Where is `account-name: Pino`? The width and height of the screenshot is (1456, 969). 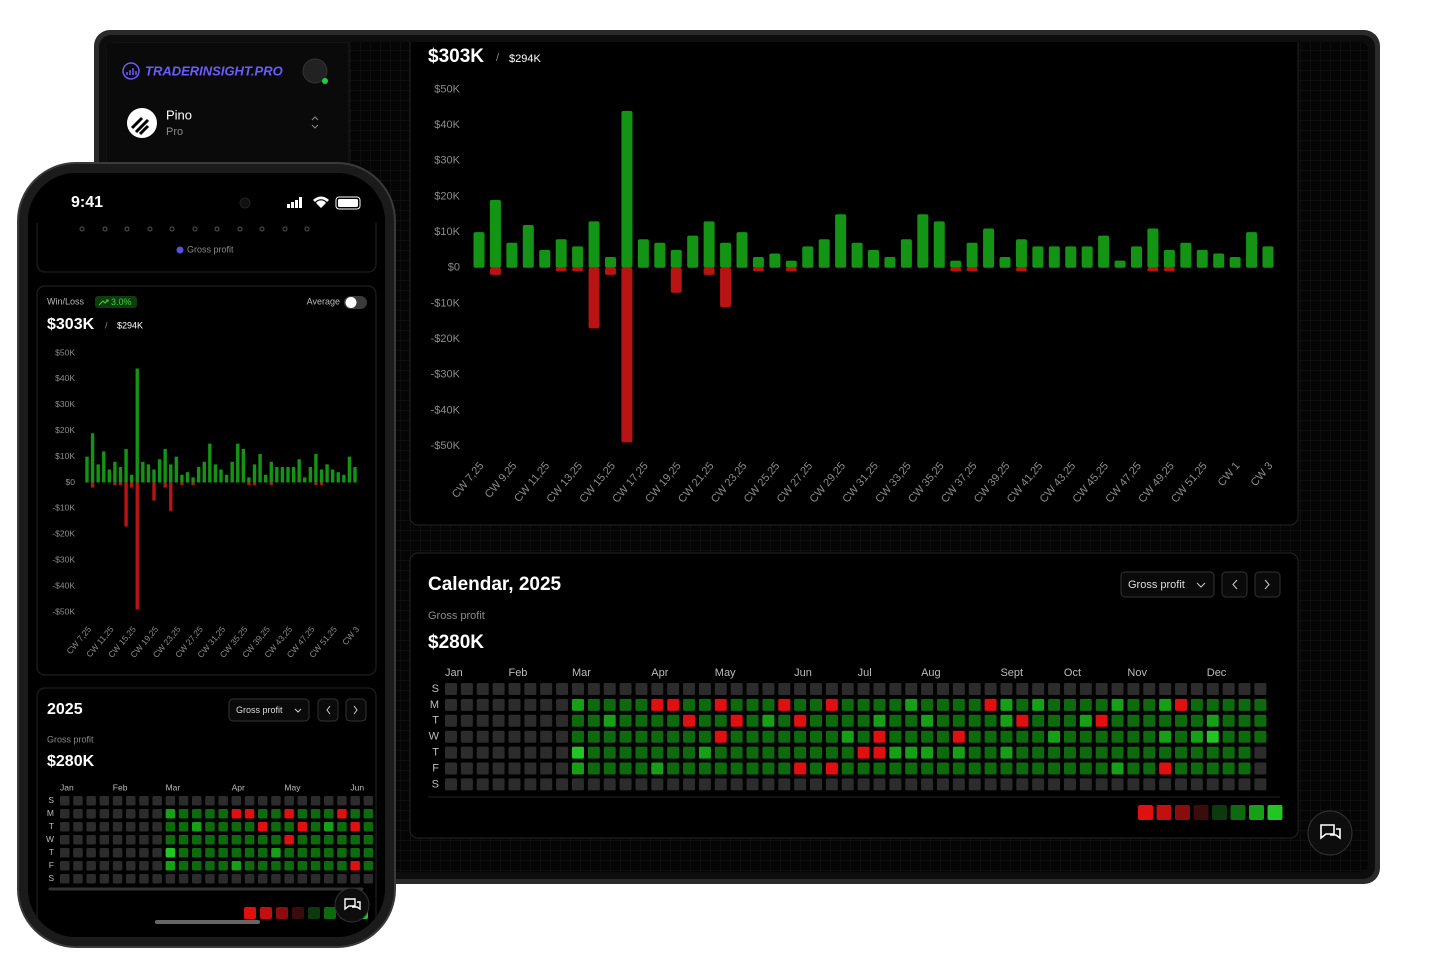
account-name: Pino is located at coordinates (179, 114).